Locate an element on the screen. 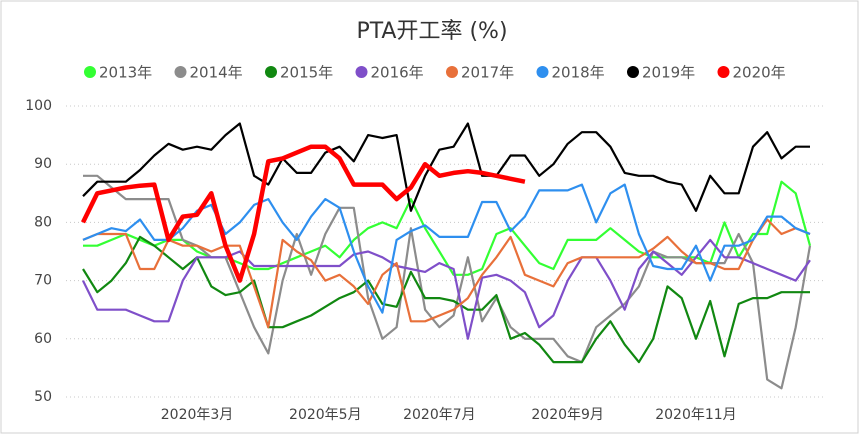 The height and width of the screenshot is (435, 860). x-tick-label: 2020年3月 is located at coordinates (197, 415).